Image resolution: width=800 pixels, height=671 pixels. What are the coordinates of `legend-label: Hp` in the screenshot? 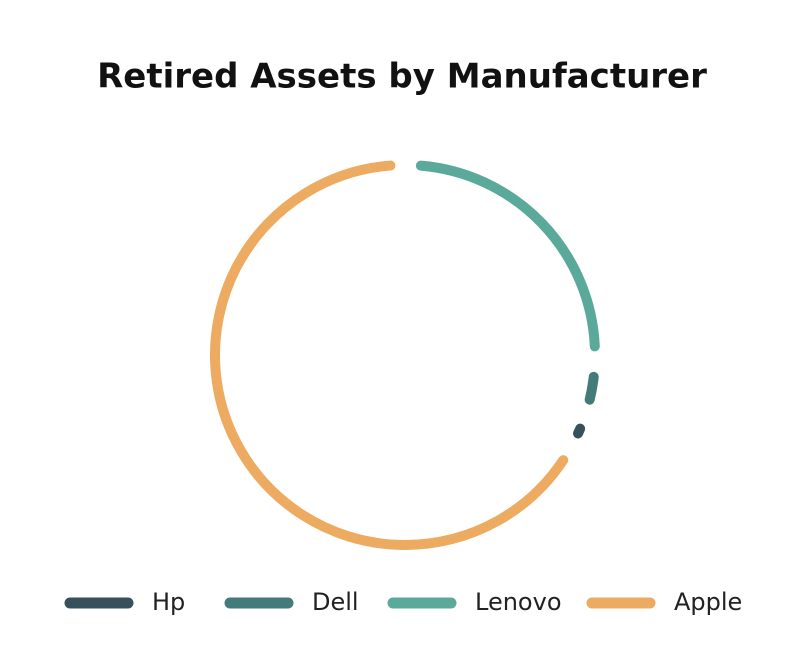 It's located at (168, 602).